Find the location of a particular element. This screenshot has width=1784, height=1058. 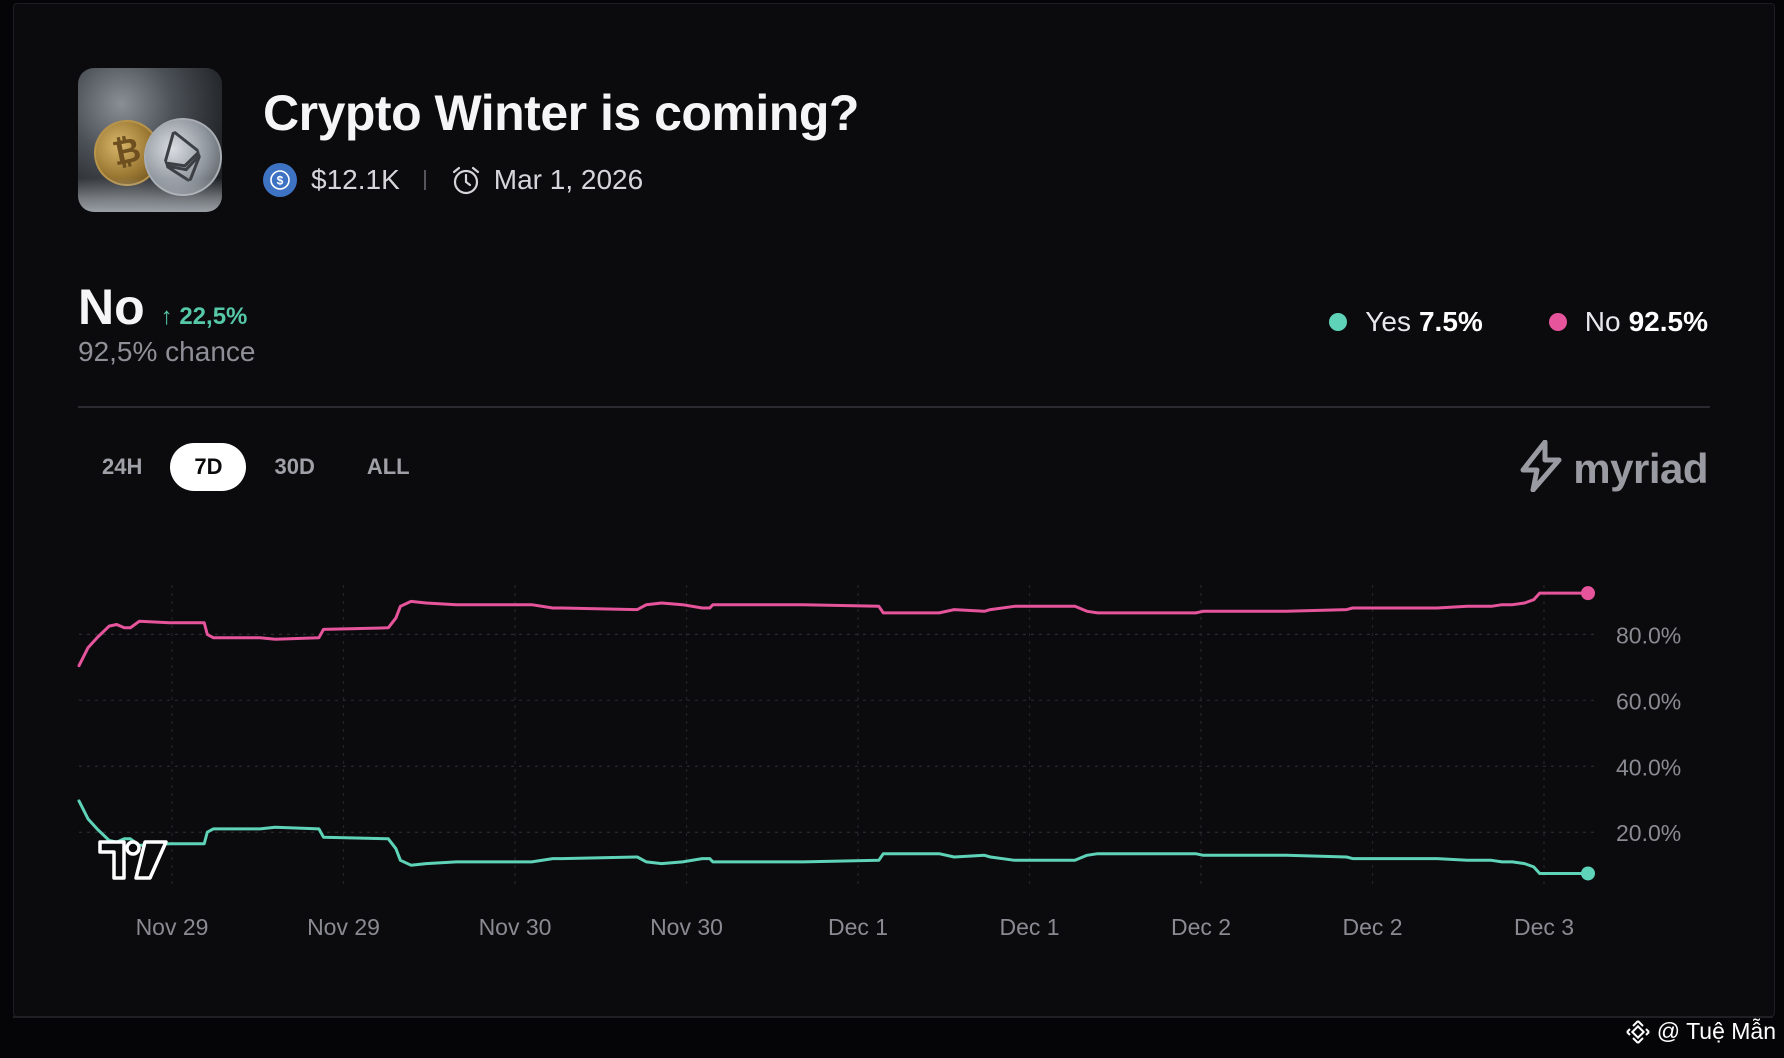

outcome-name: No is located at coordinates (111, 307).